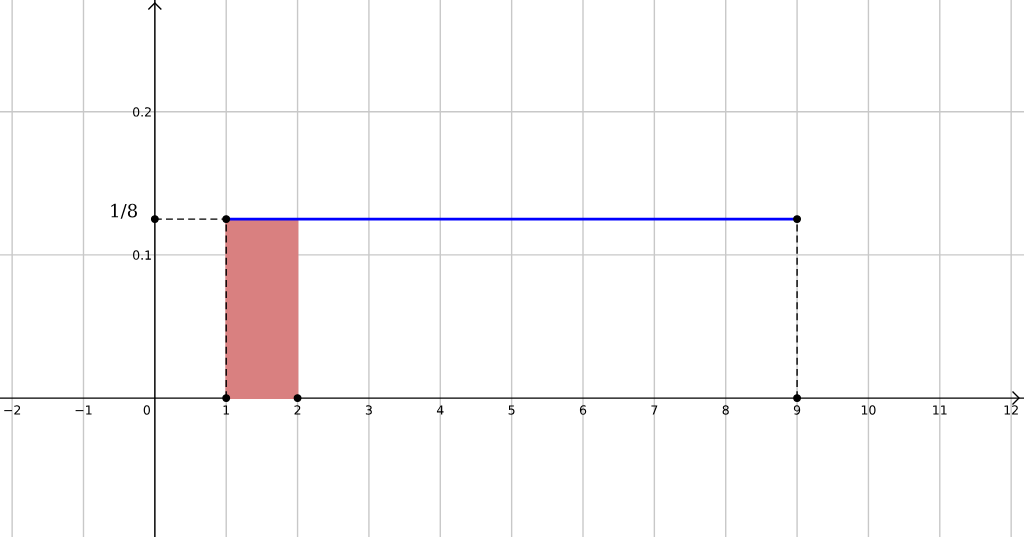 Image resolution: width=1024 pixels, height=537 pixels. I want to click on x-tick-label: 12, so click(1011, 410).